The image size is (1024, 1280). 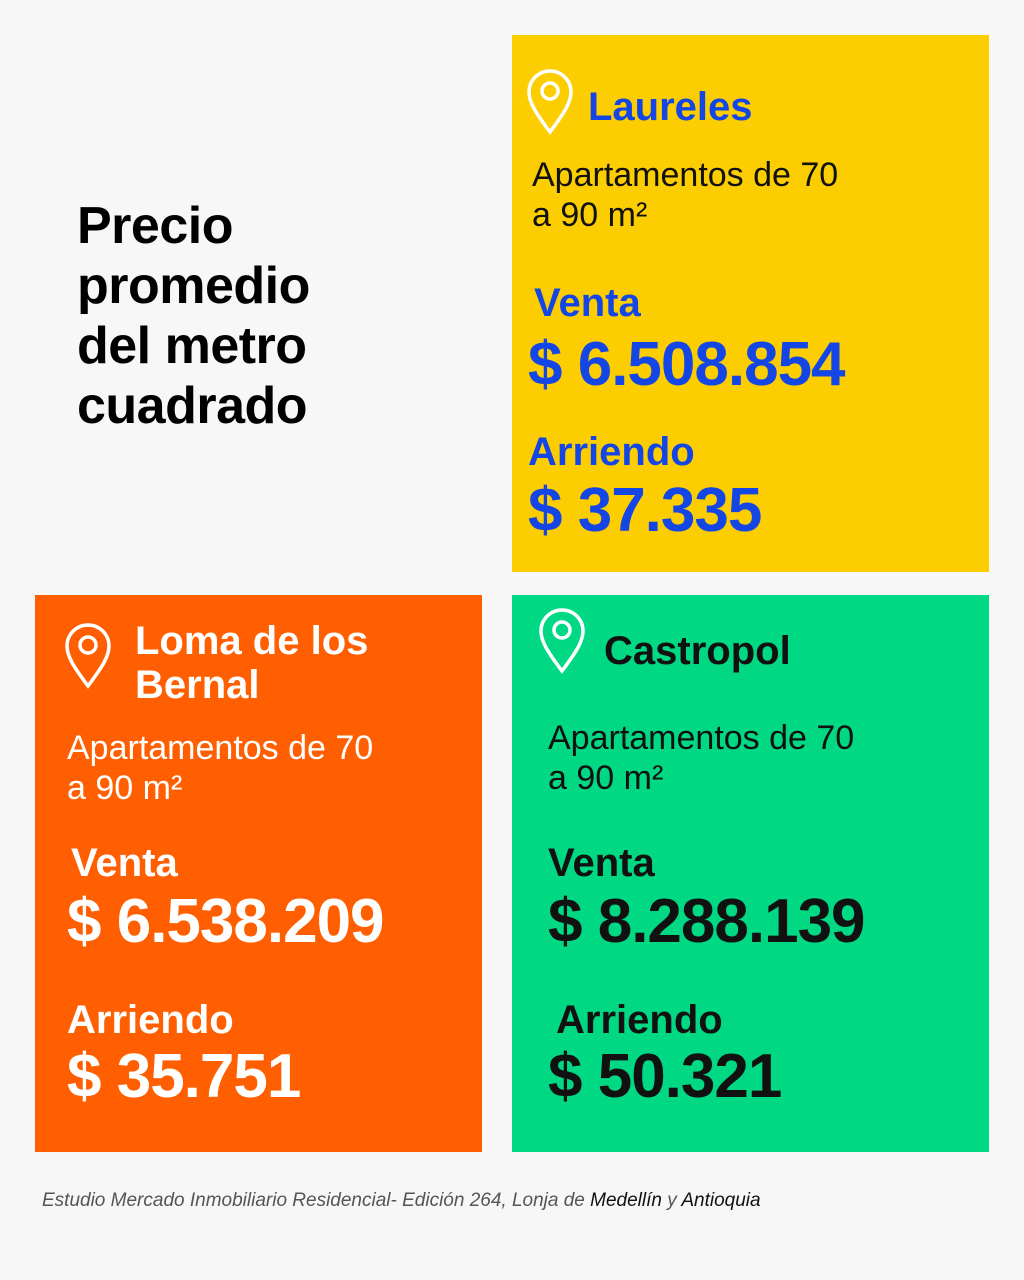 I want to click on district-name: Laureles, so click(x=670, y=107).